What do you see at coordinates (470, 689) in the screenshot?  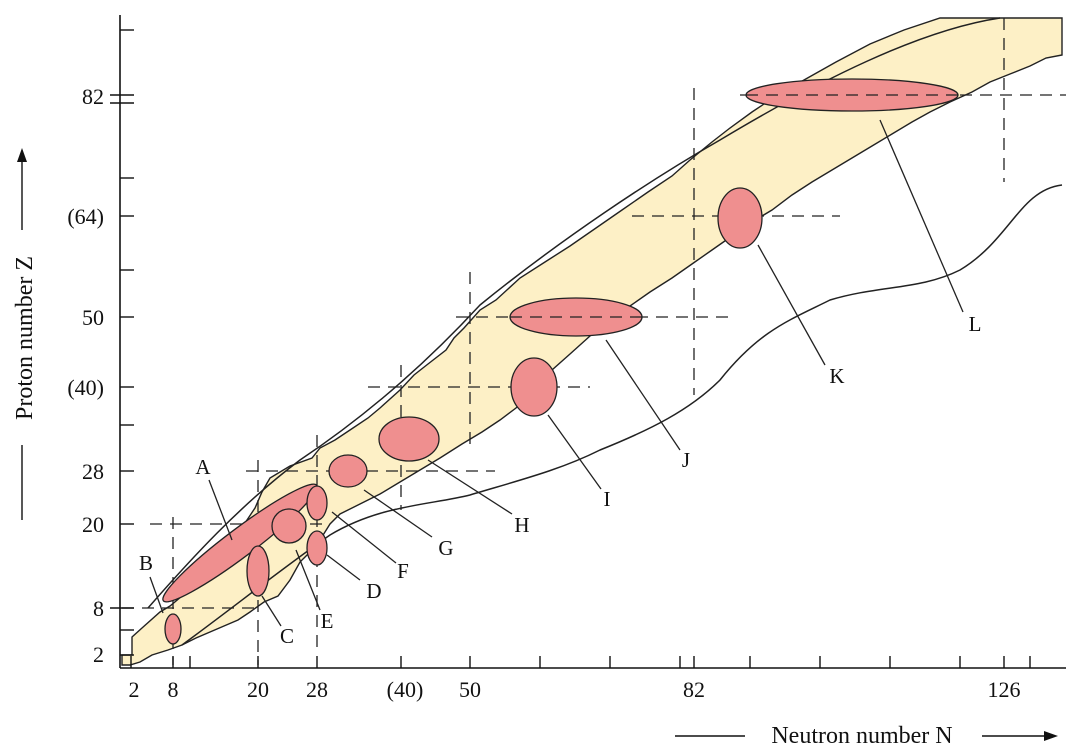 I see `x-tick-label: 50` at bounding box center [470, 689].